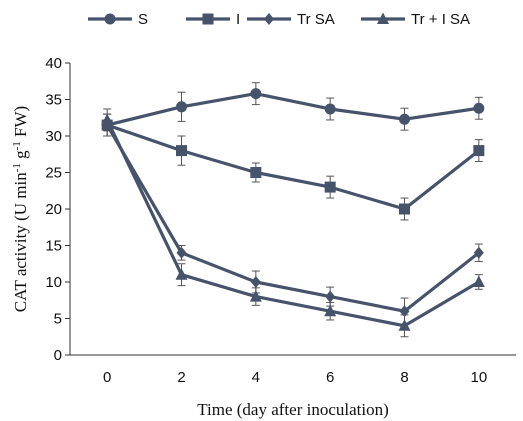  I want to click on x-tick-label: 2, so click(181, 377).